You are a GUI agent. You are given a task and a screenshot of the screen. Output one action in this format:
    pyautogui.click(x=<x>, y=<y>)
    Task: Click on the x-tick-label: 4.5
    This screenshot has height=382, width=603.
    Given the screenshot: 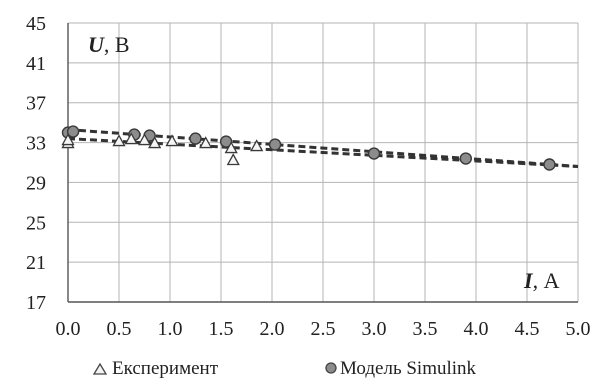 What is the action you would take?
    pyautogui.click(x=527, y=329)
    